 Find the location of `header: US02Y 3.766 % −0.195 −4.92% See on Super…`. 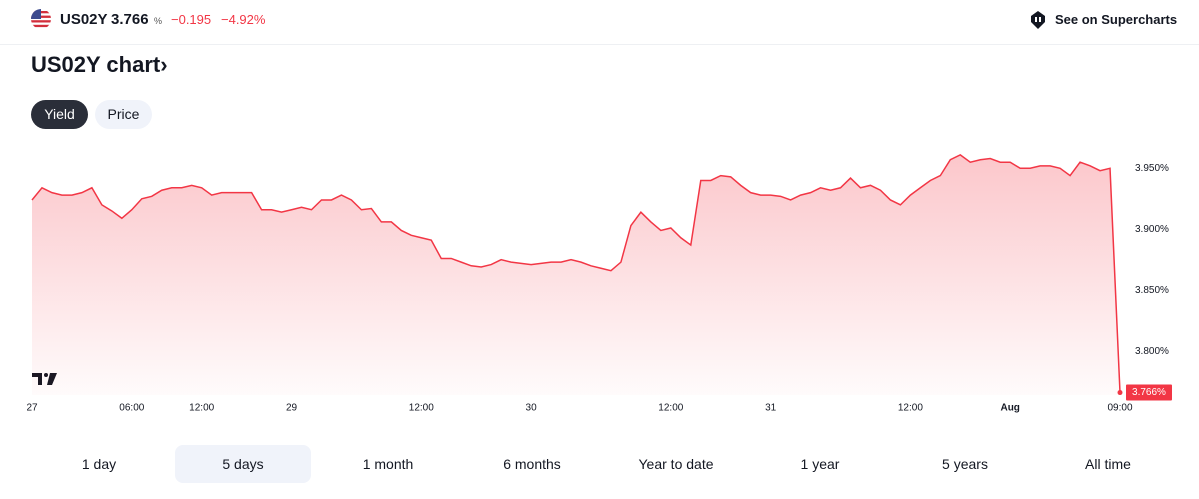

header: US02Y 3.766 % −0.195 −4.92% See on Super… is located at coordinates (599, 22).